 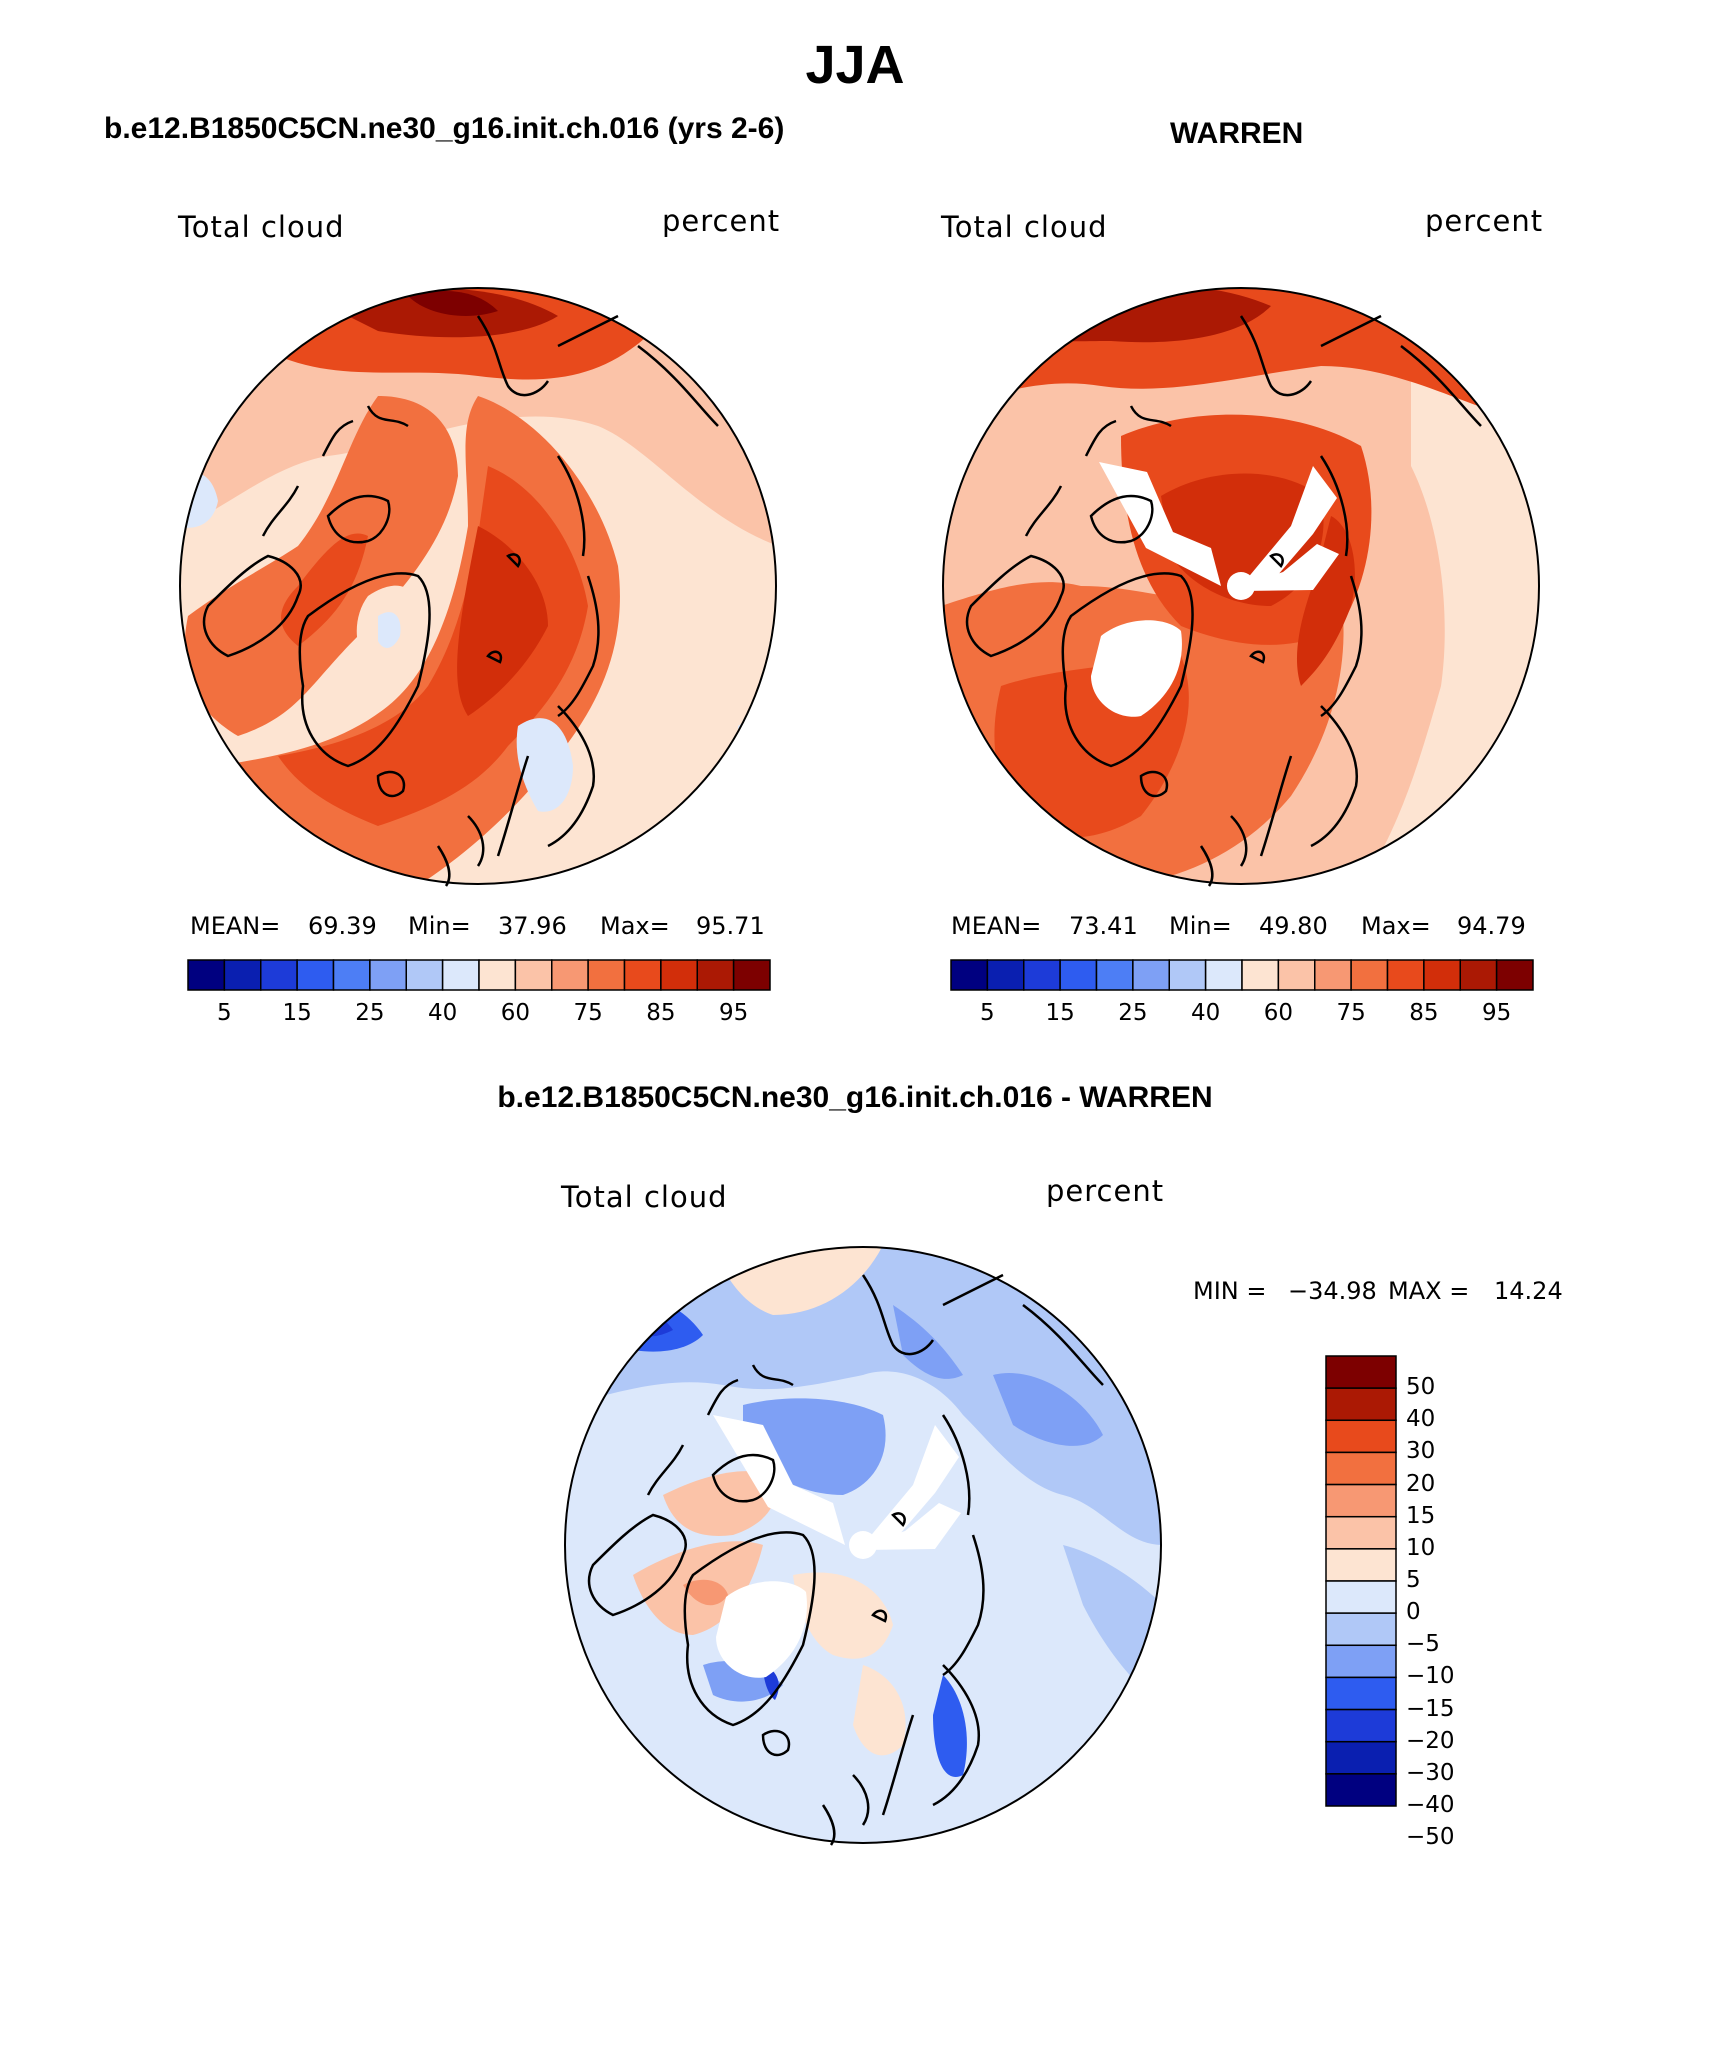 I want to click on panel3-colorbar, so click(x=1361, y=1581).